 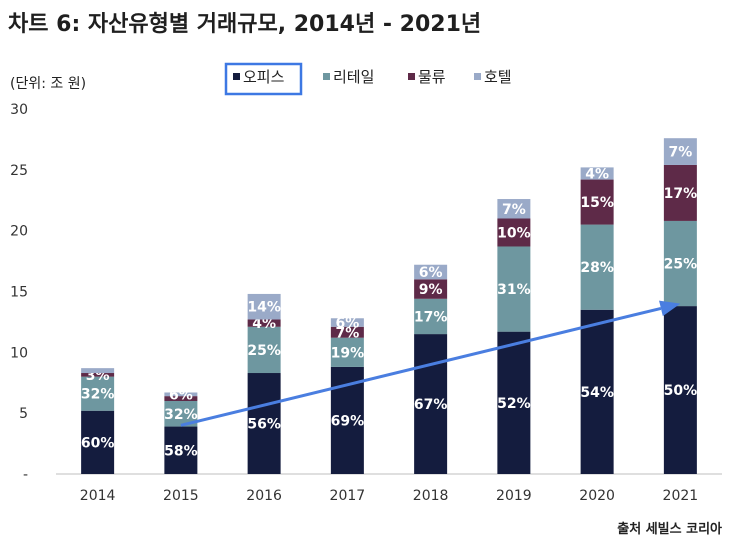 I want to click on data-label: 60%, so click(x=98, y=443).